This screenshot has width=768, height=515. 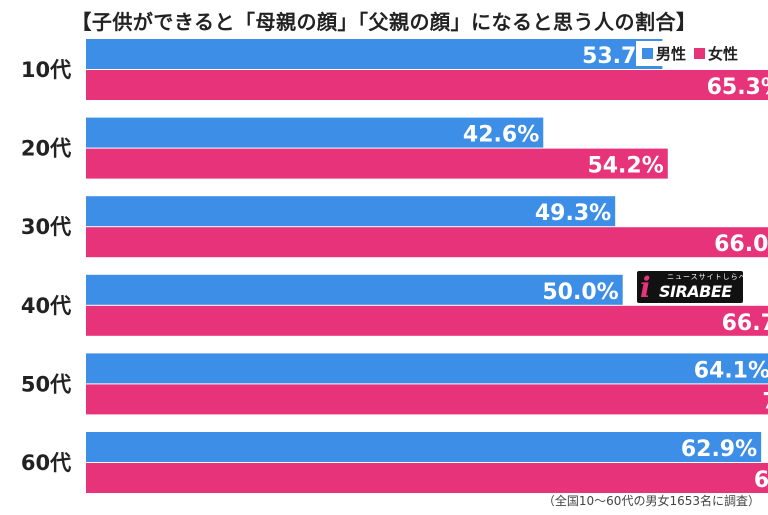 I want to click on category-label: 30代, so click(x=46, y=227).